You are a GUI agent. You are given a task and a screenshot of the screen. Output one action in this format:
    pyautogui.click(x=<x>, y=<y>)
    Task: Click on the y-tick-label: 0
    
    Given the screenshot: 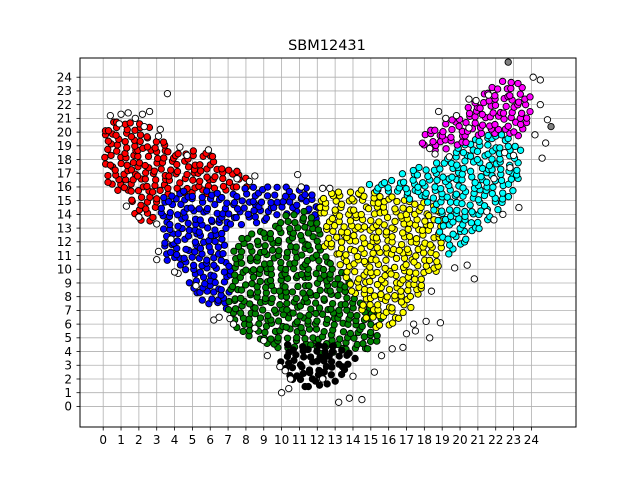 What is the action you would take?
    pyautogui.click(x=68, y=407)
    